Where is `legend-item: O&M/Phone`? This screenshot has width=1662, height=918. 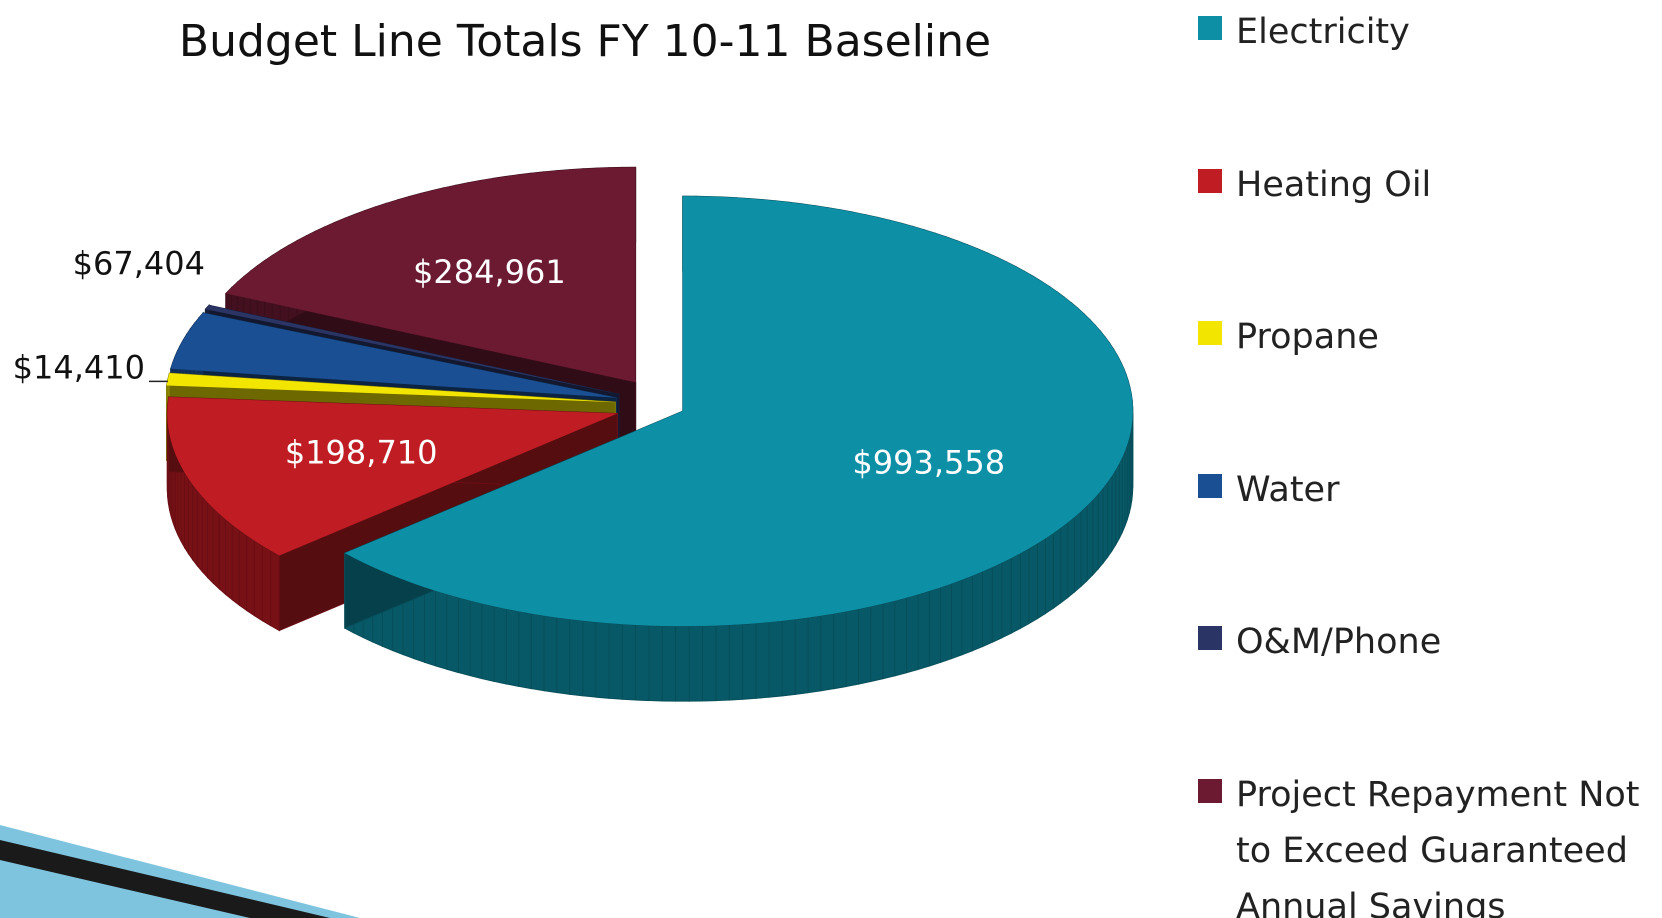
legend-item: O&M/Phone is located at coordinates (1430, 642).